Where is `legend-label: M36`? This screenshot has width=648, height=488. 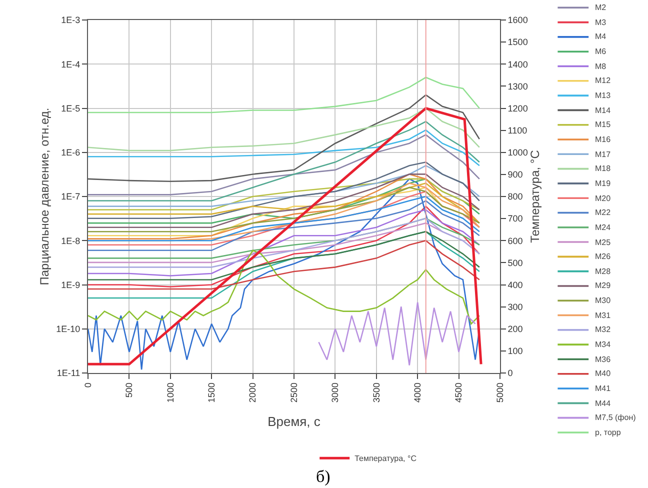 legend-label: M36 is located at coordinates (603, 359).